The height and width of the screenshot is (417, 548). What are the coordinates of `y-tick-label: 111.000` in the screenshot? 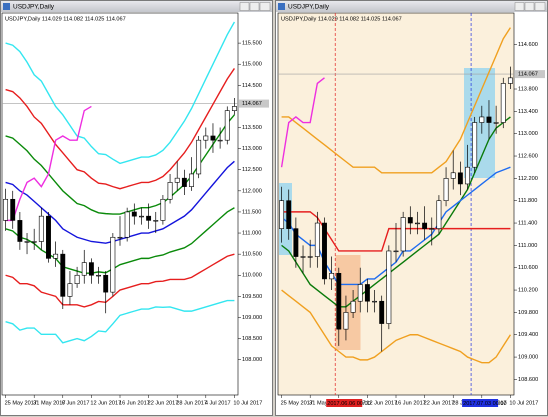 It's located at (251, 234).